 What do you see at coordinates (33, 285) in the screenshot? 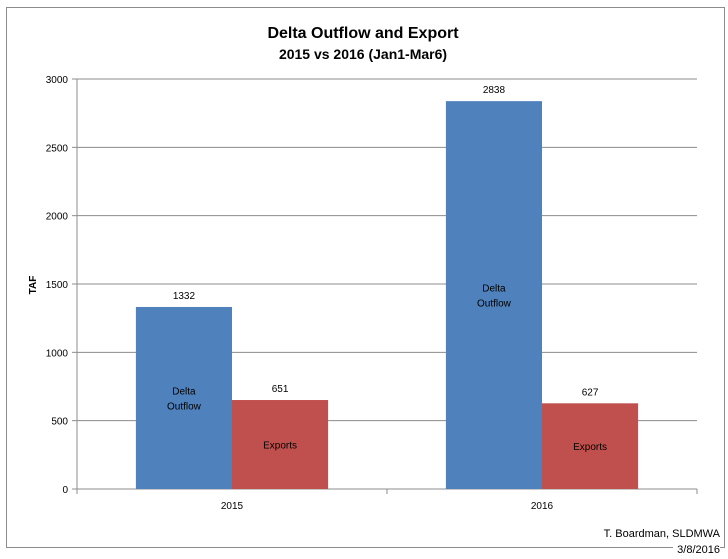
I see `y-axis-label: TAF` at bounding box center [33, 285].